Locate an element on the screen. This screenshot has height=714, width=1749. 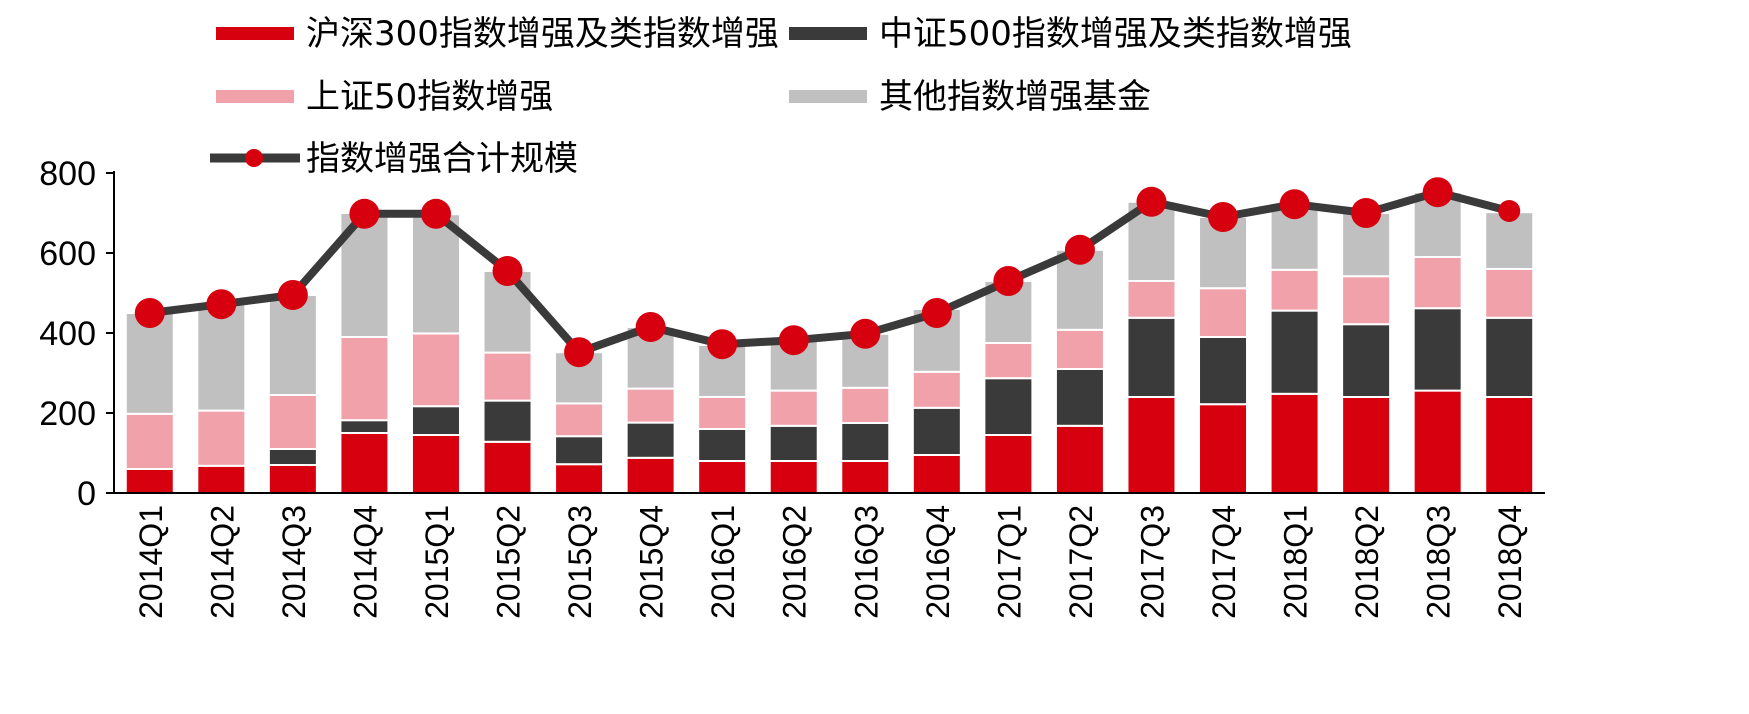
y-tick-label-400: 400 is located at coordinates (67, 334).